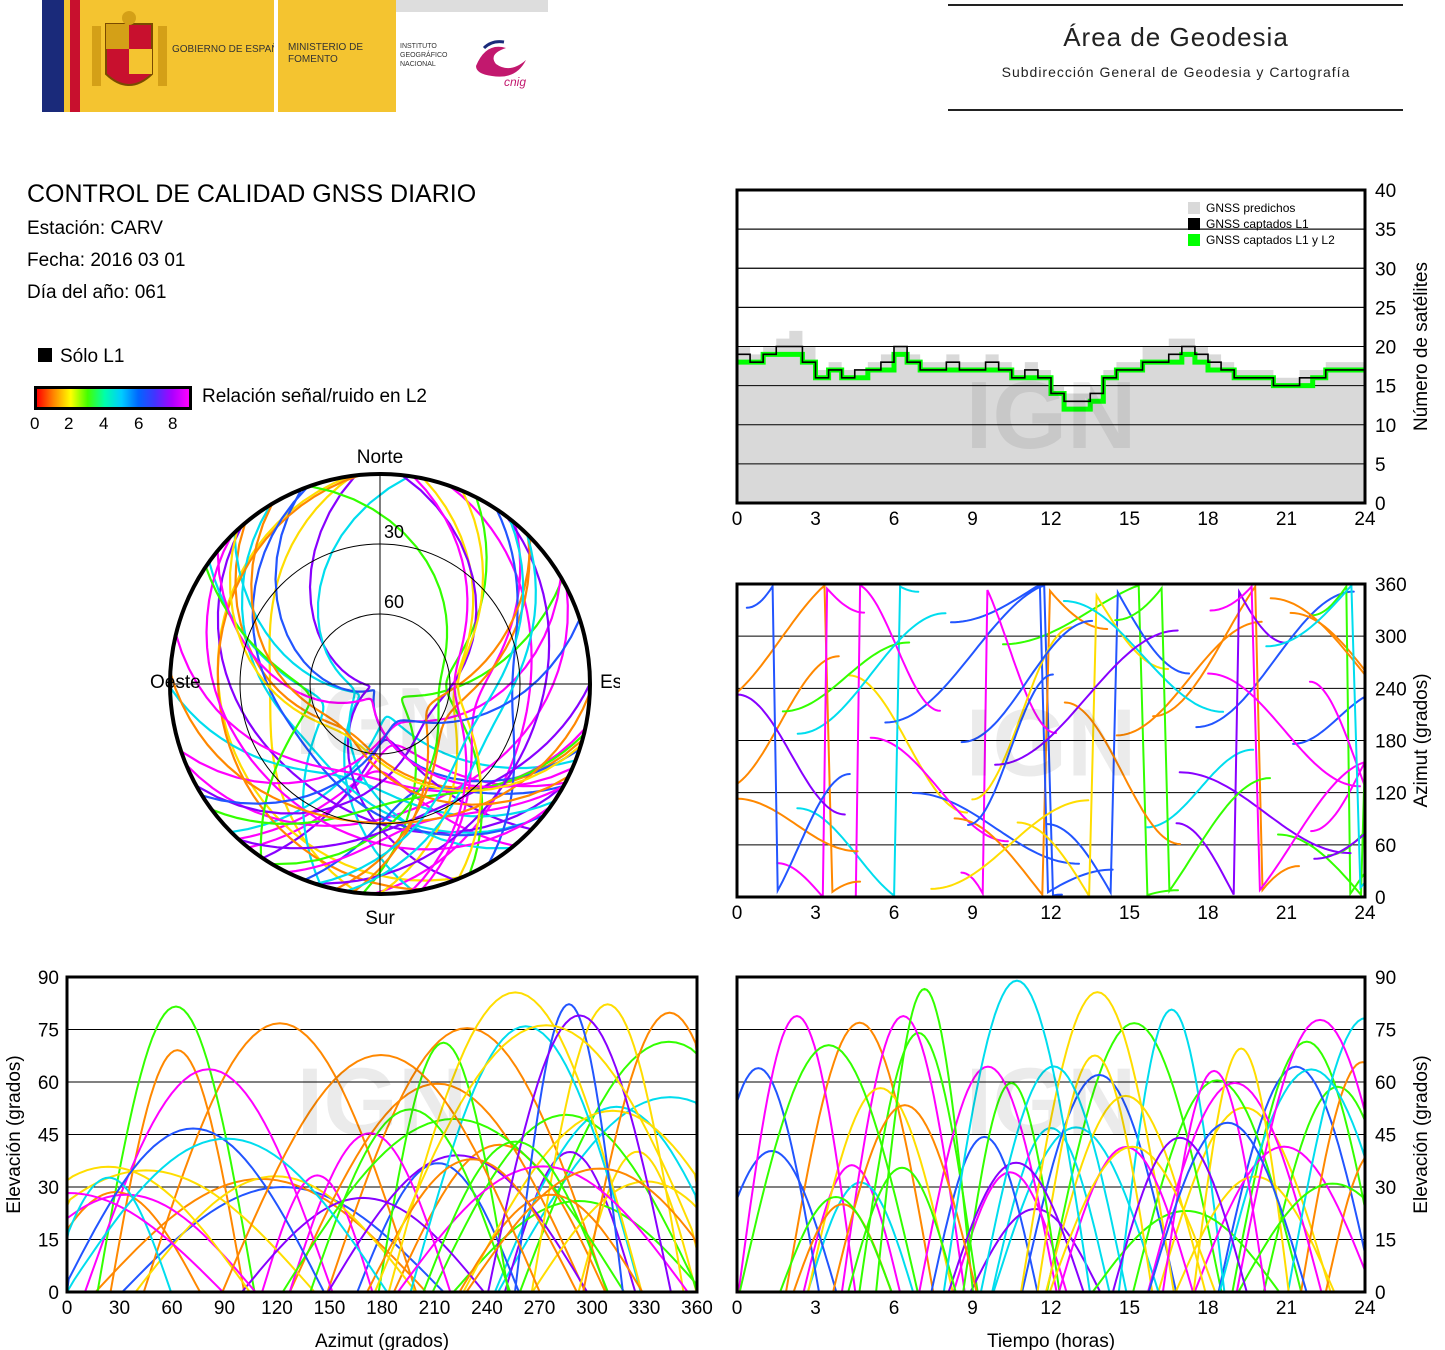 This screenshot has height=1350, width=1445. Describe the element at coordinates (35, 423) in the screenshot. I see `snr-tick: 0` at that location.